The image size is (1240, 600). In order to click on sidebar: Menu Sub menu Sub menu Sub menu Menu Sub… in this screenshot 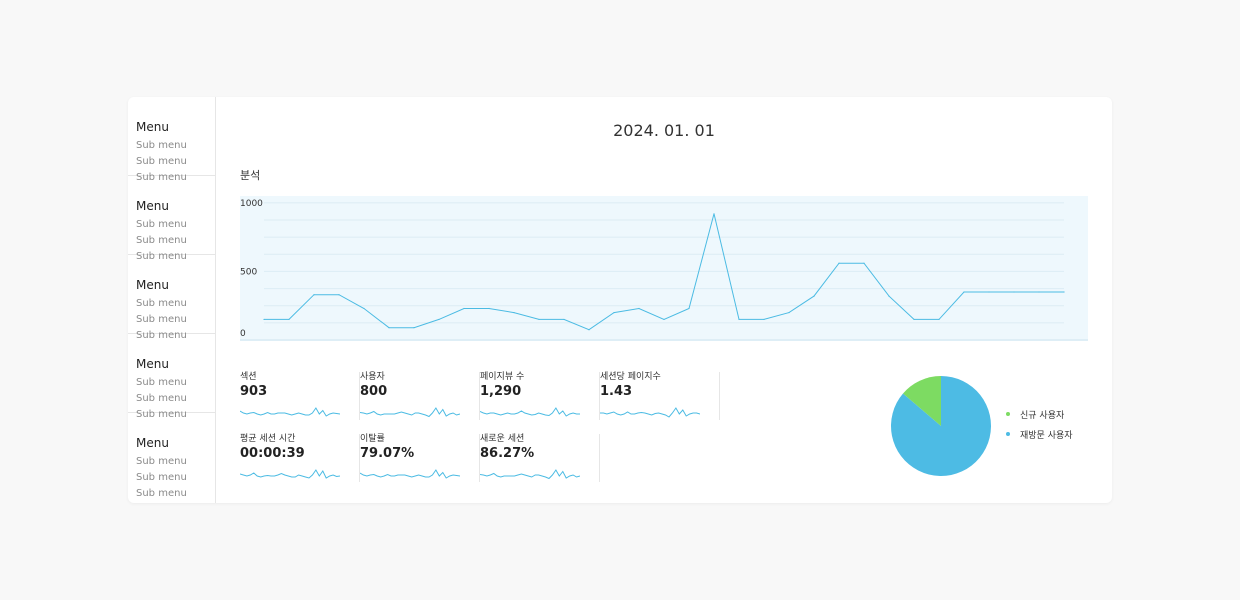, I will do `click(172, 300)`.